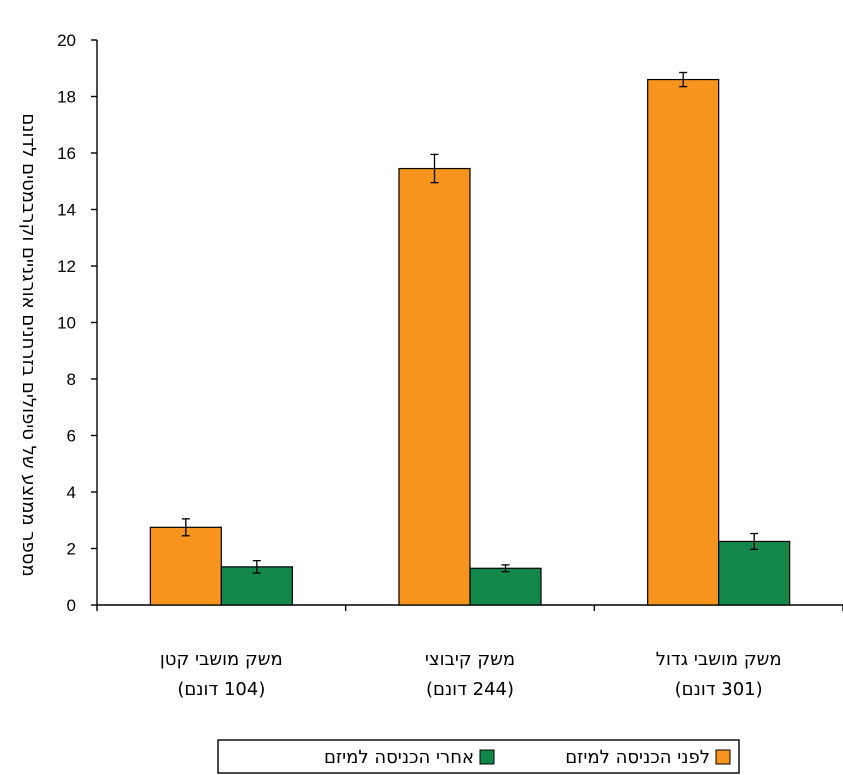  What do you see at coordinates (66, 266) in the screenshot?
I see `y-tick-label: 12` at bounding box center [66, 266].